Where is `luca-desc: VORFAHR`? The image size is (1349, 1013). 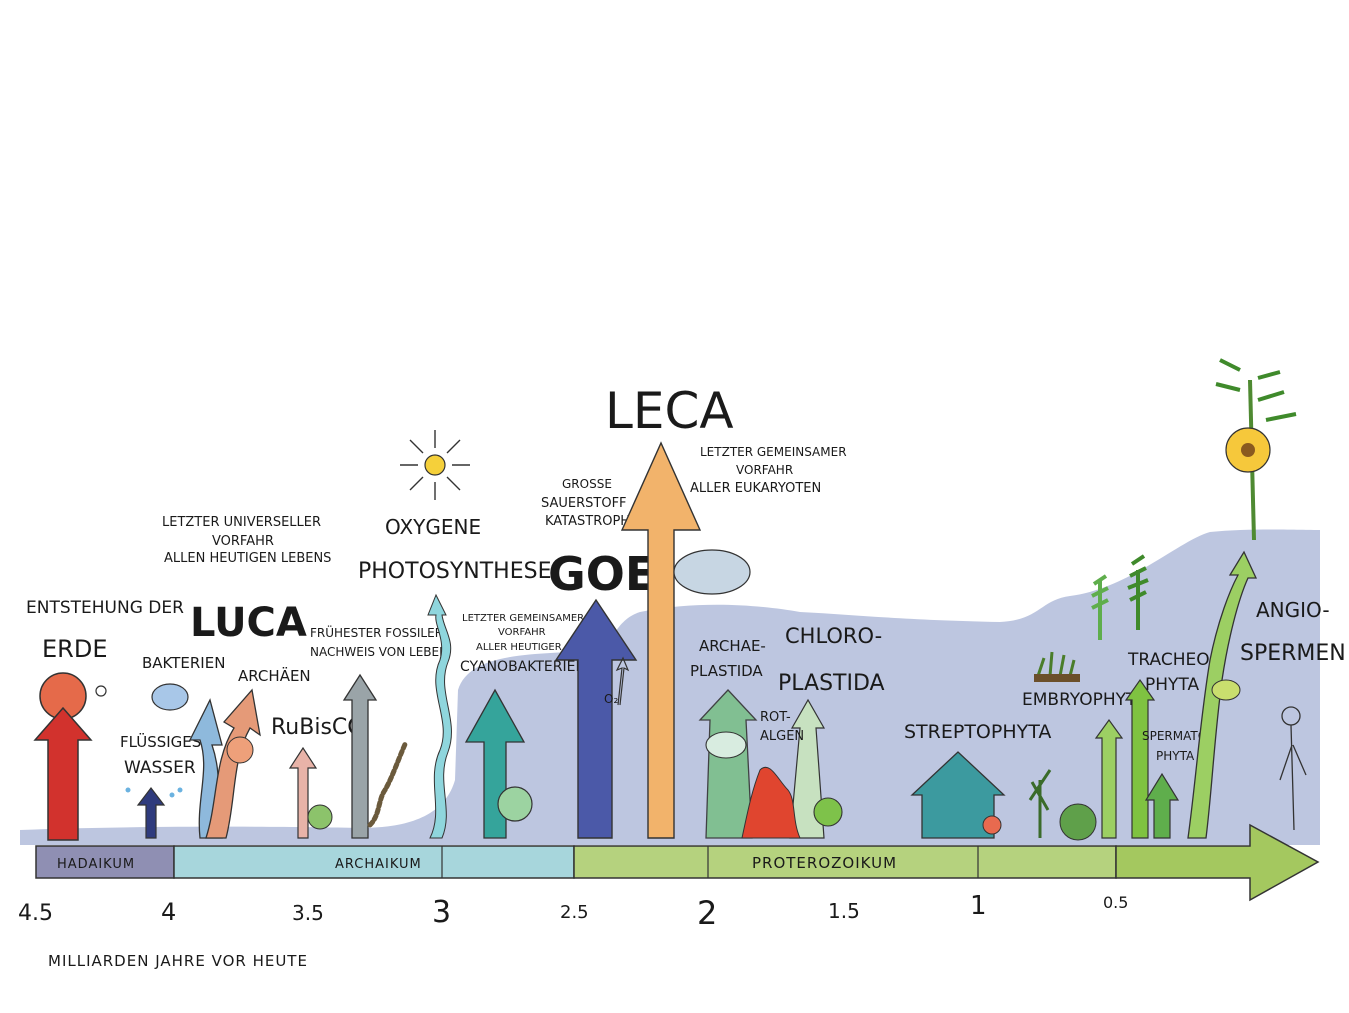 luca-desc: VORFAHR is located at coordinates (243, 541).